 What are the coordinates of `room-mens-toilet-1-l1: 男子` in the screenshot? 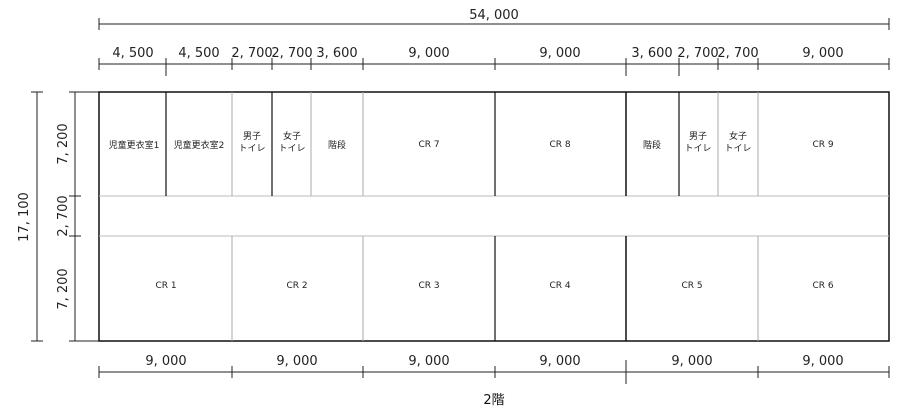 It's located at (252, 136).